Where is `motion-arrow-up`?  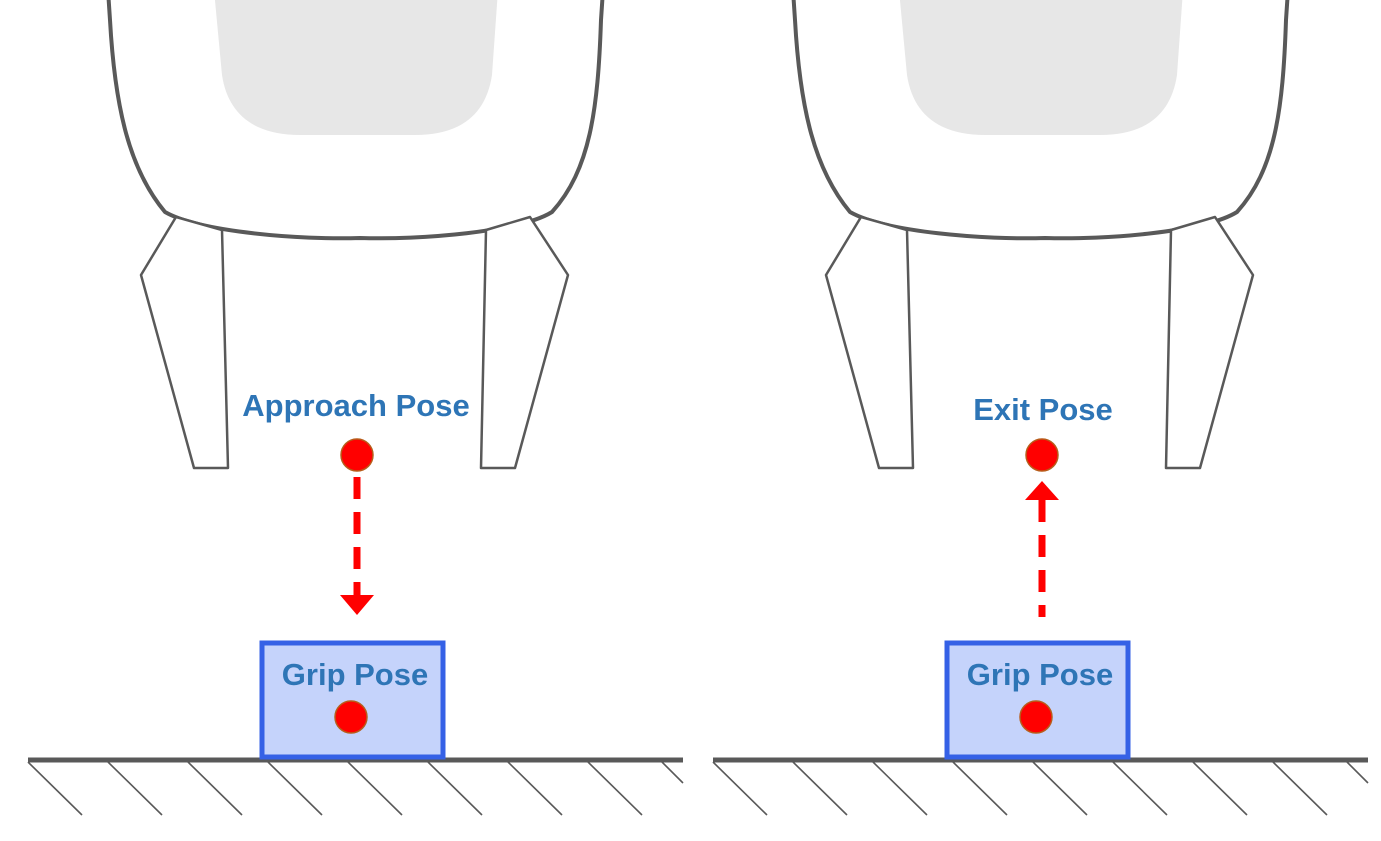
motion-arrow-up is located at coordinates (1042, 549).